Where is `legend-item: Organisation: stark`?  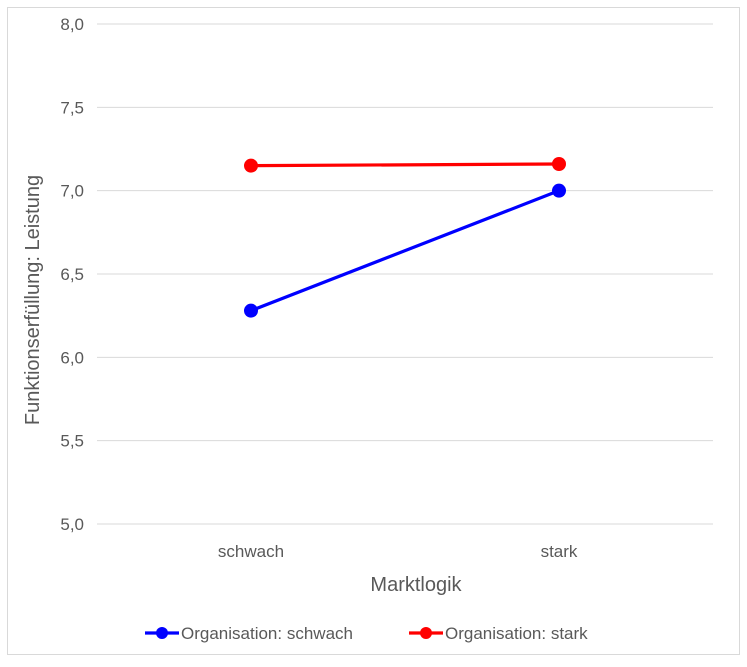 legend-item: Organisation: stark is located at coordinates (498, 633).